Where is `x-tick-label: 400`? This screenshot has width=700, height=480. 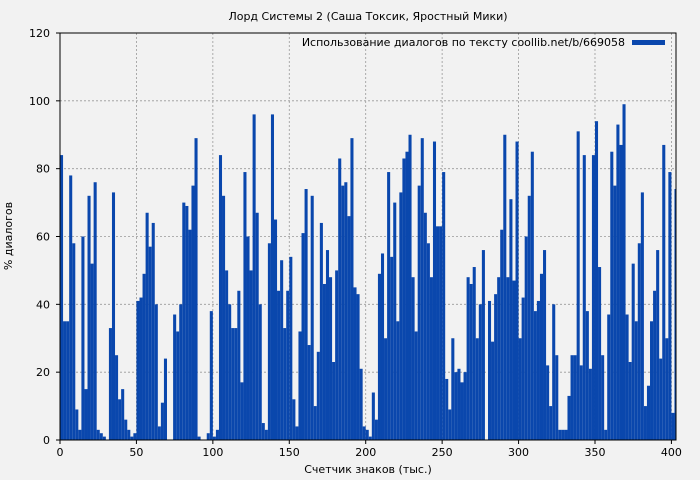
x-tick-label: 400 is located at coordinates (671, 452).